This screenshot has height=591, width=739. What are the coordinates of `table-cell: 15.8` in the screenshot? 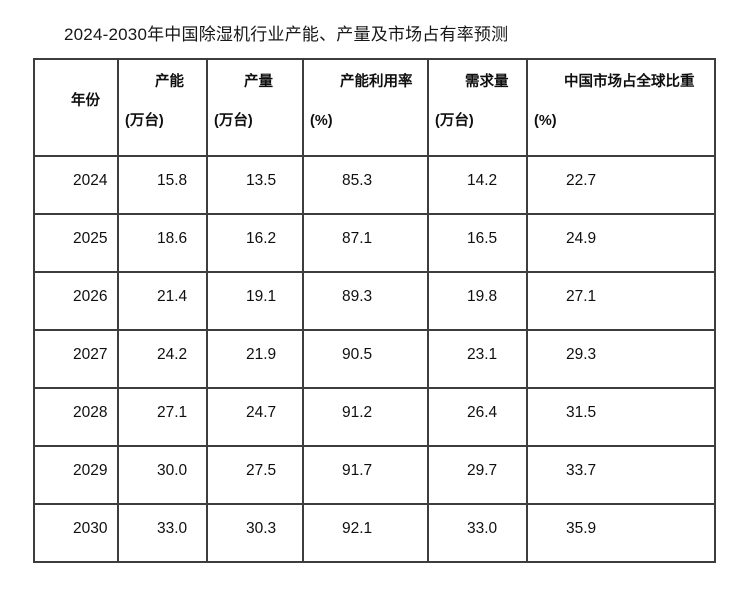 It's located at (162, 185).